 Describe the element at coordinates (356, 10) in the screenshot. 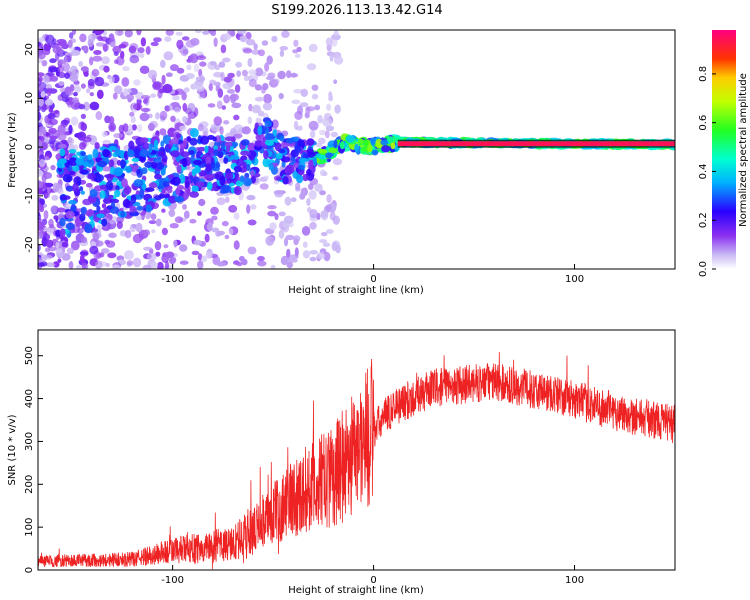

I see `chart-title: S199.2026.113.13.42.G14` at that location.